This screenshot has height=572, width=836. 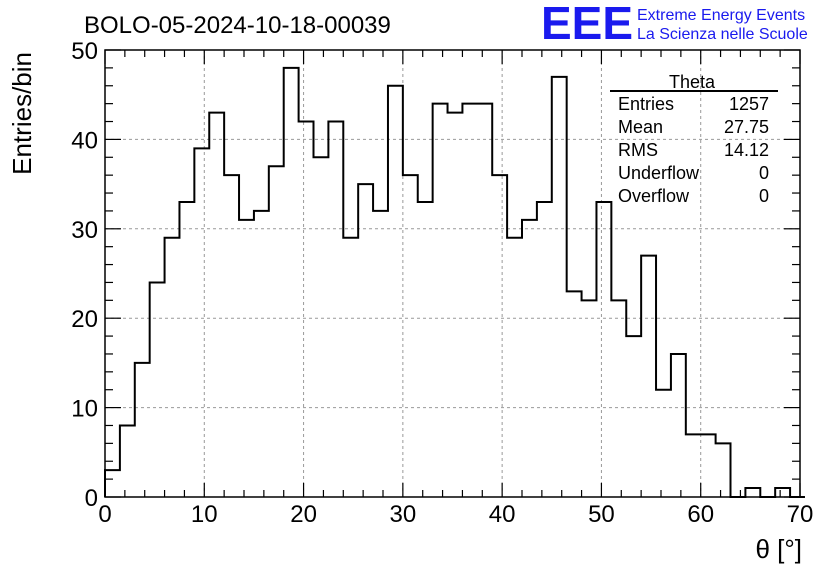 What do you see at coordinates (237, 25) in the screenshot?
I see `chart-title: BOLO-05-2024-10-18-00039` at bounding box center [237, 25].